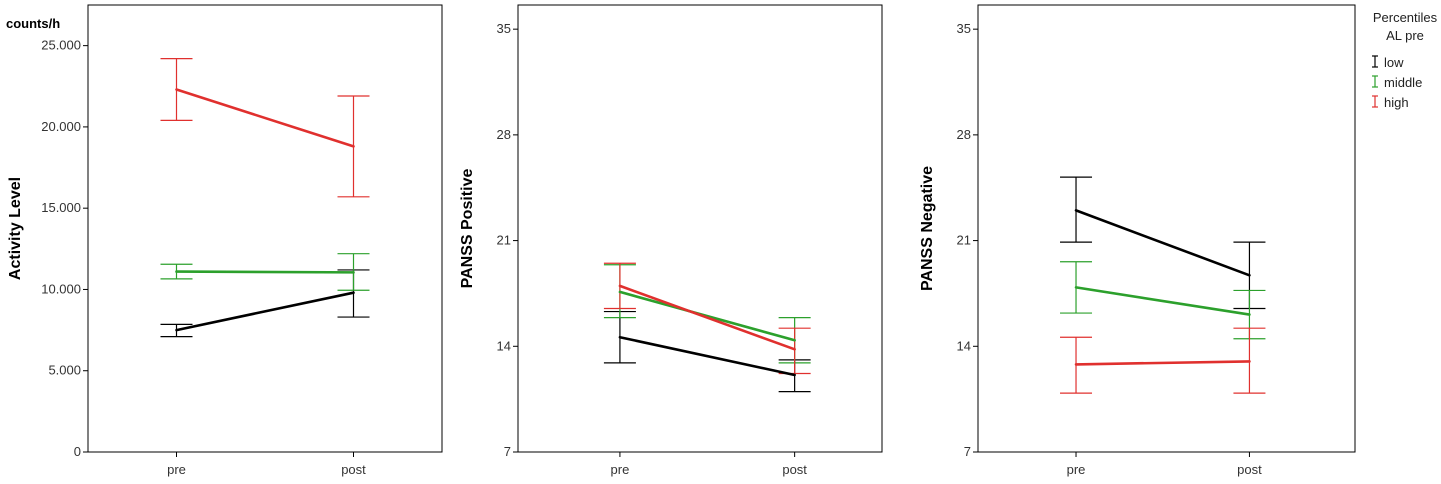 This screenshot has width=1441, height=484. I want to click on legend-item-middle: middle, so click(1397, 82).